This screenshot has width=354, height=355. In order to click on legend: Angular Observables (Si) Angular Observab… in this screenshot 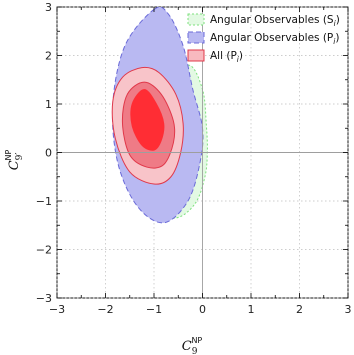, I will do `click(263, 38)`.